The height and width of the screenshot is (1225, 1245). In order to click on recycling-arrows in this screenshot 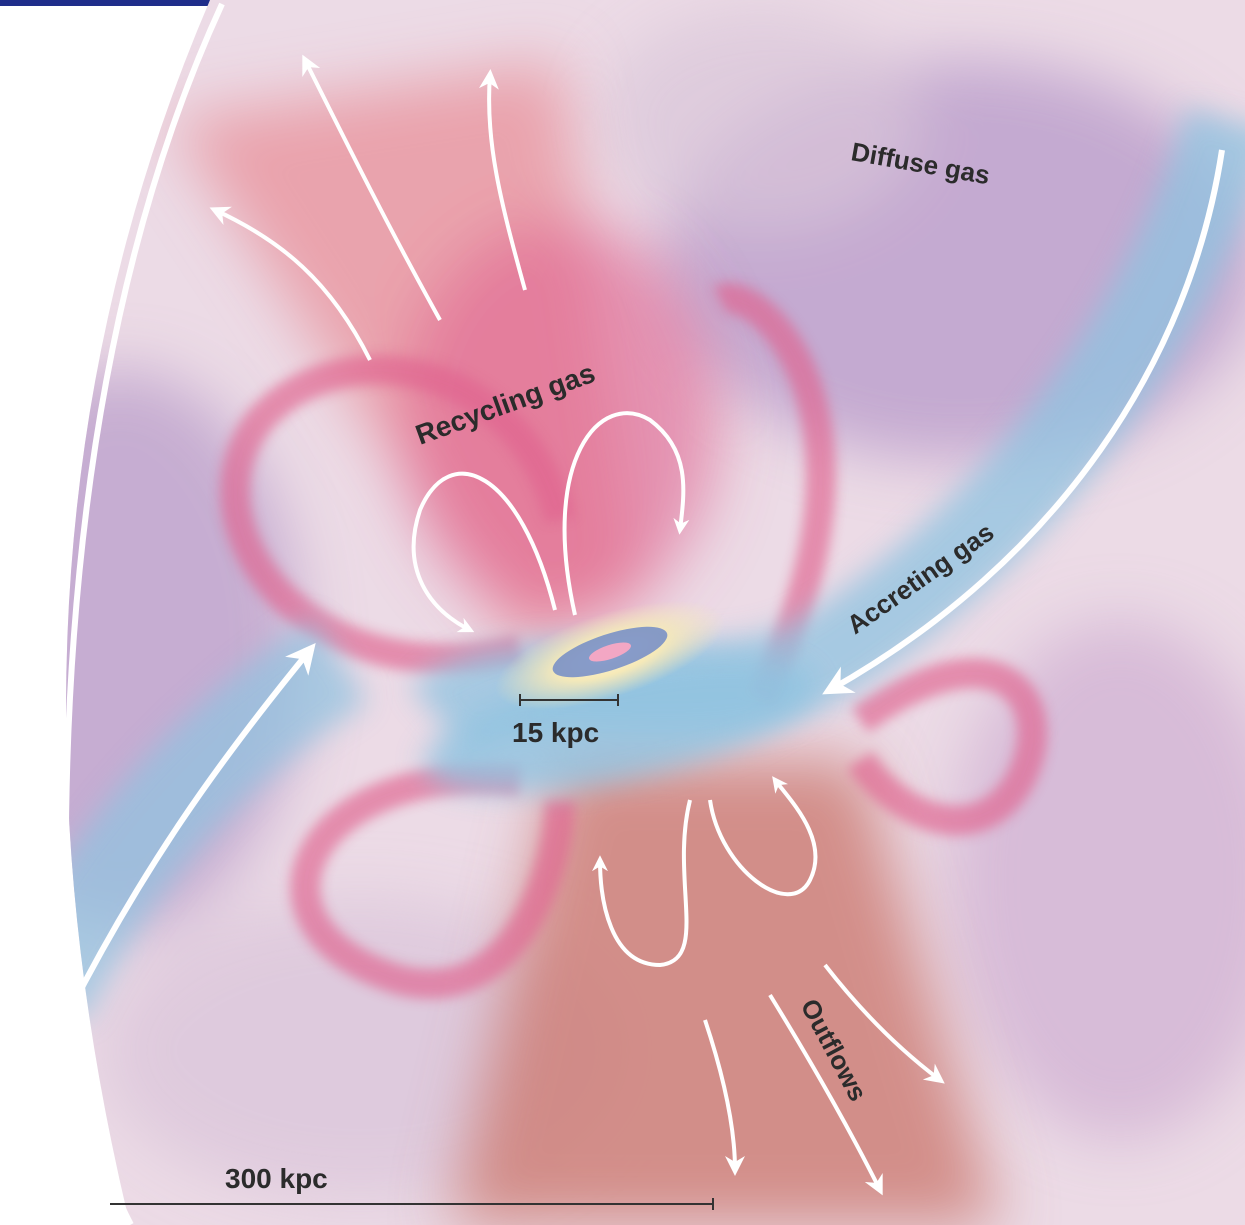, I will do `click(614, 689)`.